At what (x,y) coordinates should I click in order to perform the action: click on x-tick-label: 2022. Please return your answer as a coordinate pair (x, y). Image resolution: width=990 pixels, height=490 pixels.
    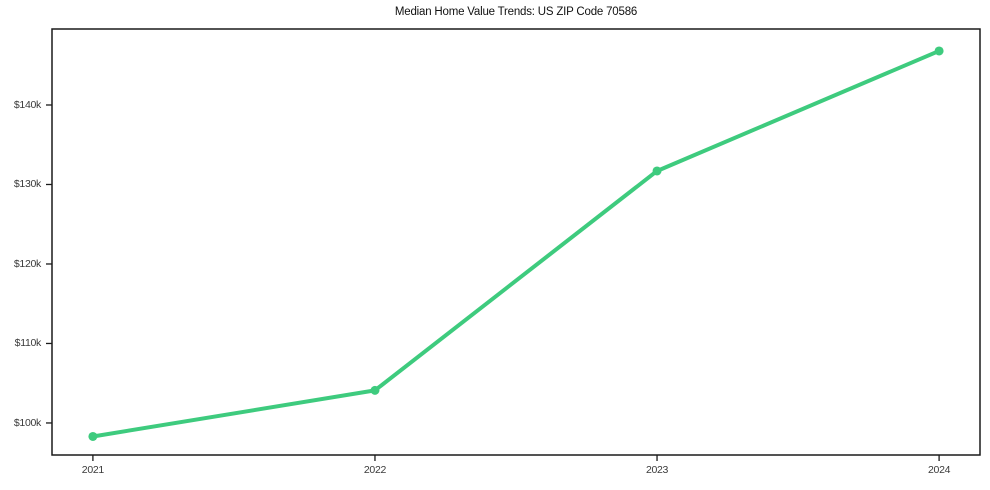
    Looking at the image, I should click on (375, 470).